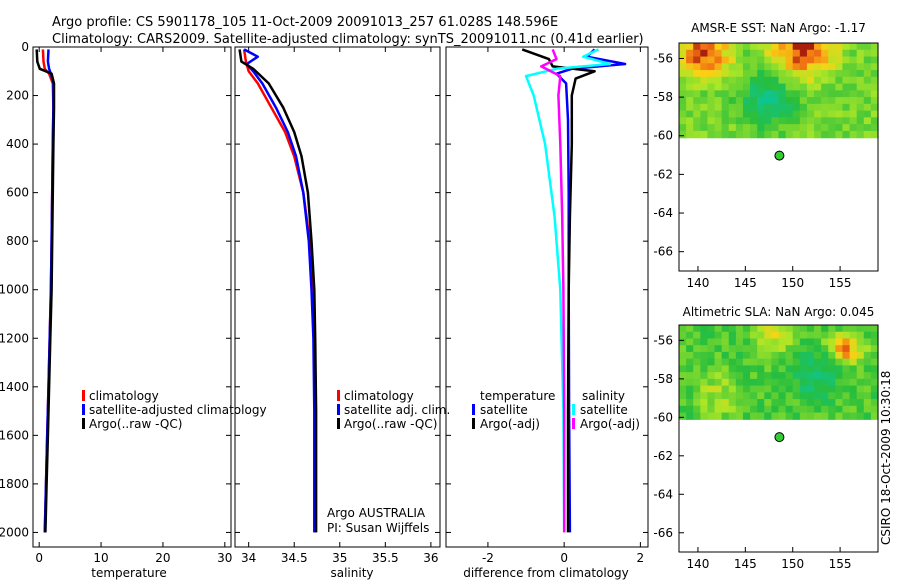 This screenshot has height=580, width=900. Describe the element at coordinates (14, 532) in the screenshot. I see `pressure-tick-label: 2000` at that location.